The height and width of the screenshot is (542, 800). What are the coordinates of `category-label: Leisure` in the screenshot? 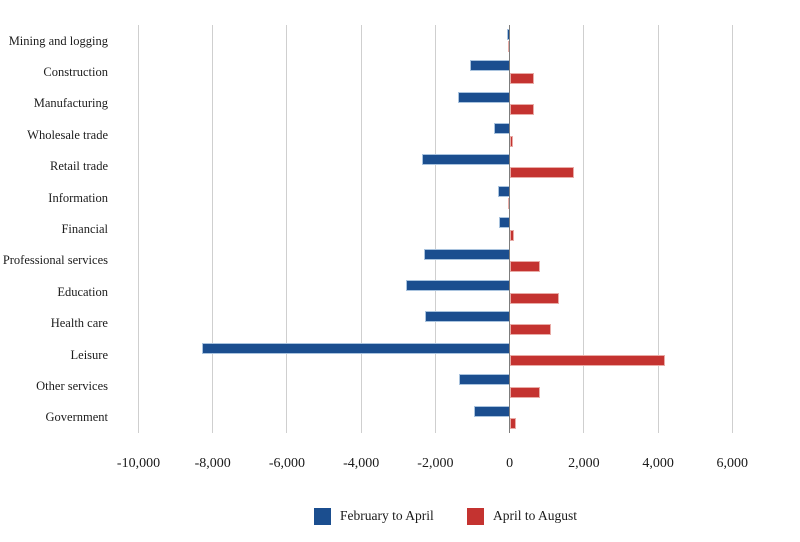 It's located at (89, 354).